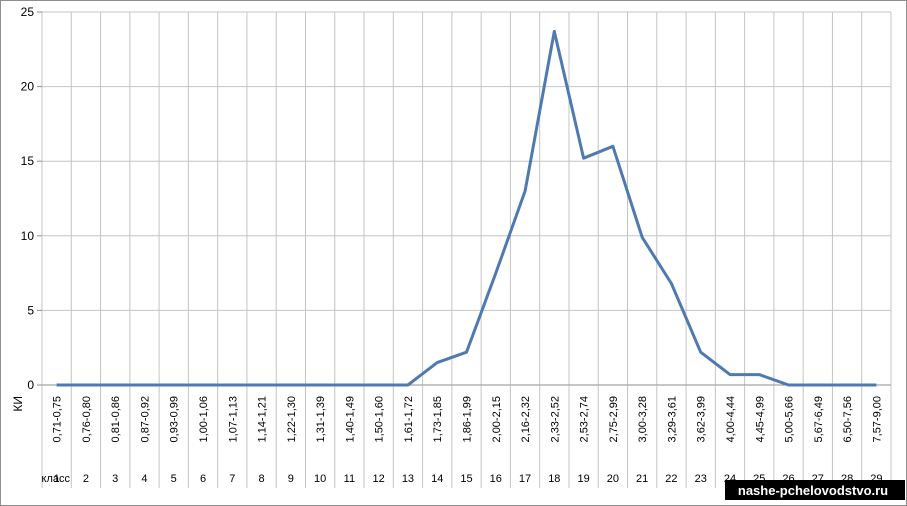 Image resolution: width=907 pixels, height=506 pixels. Describe the element at coordinates (642, 479) in the screenshot. I see `class-label: 21` at that location.